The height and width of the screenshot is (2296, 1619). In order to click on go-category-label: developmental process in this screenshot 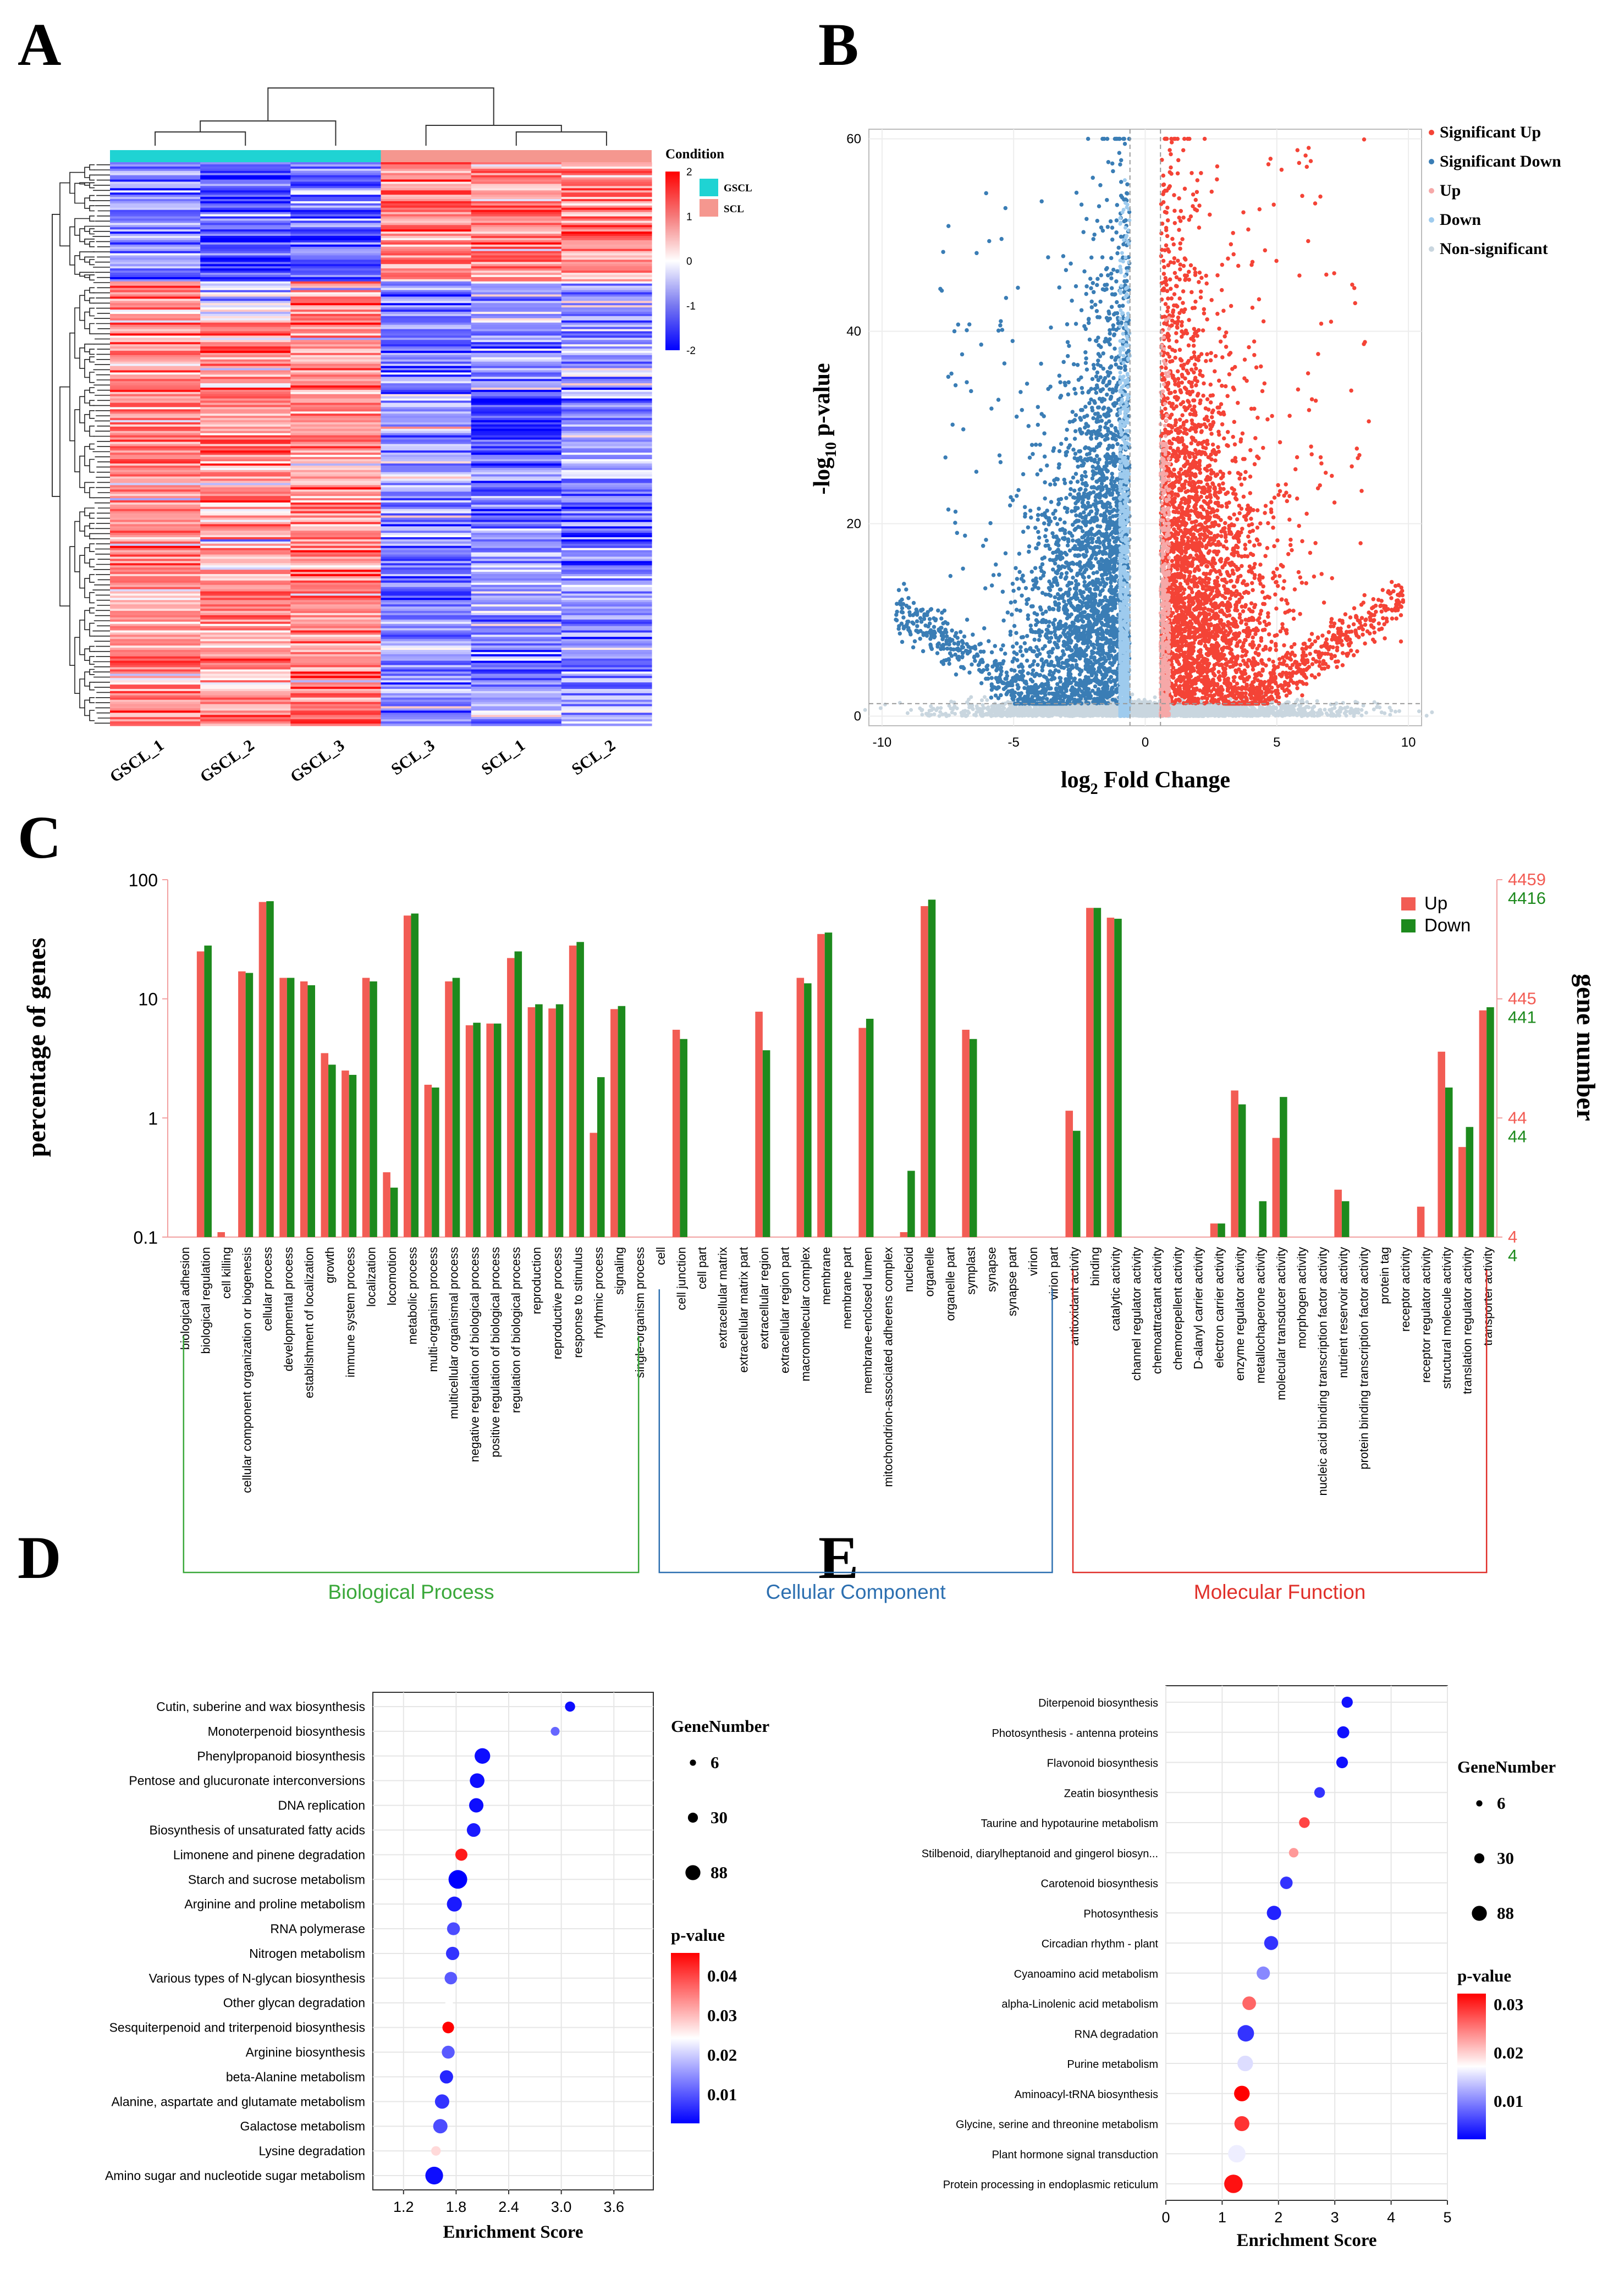, I will do `click(288, 1309)`.